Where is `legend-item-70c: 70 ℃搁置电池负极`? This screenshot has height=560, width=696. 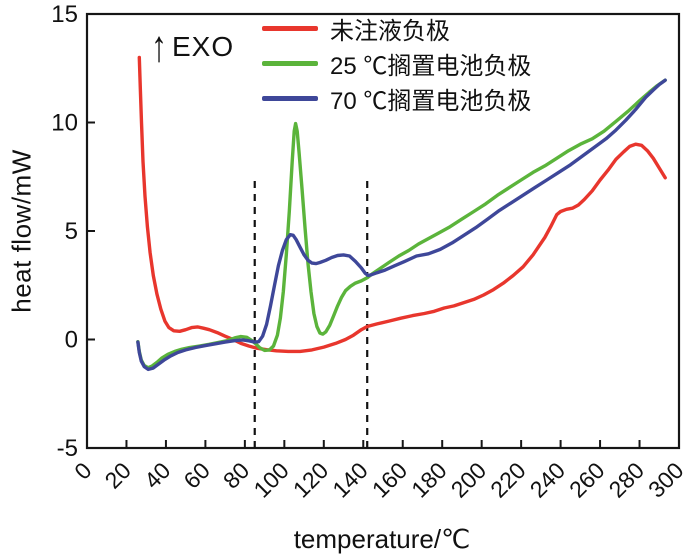 legend-item-70c: 70 ℃搁置电池负极 is located at coordinates (396, 98).